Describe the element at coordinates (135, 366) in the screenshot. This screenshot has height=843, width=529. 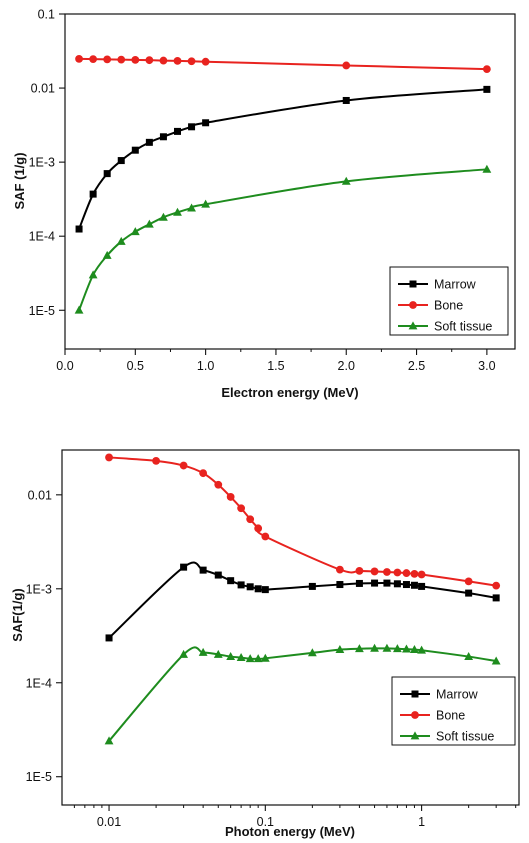
I see `x-tick-label: 0.5` at that location.